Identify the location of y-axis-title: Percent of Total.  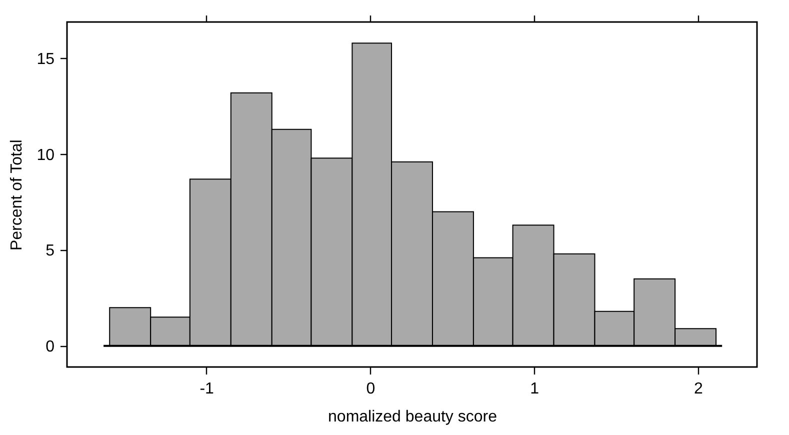
(17, 195).